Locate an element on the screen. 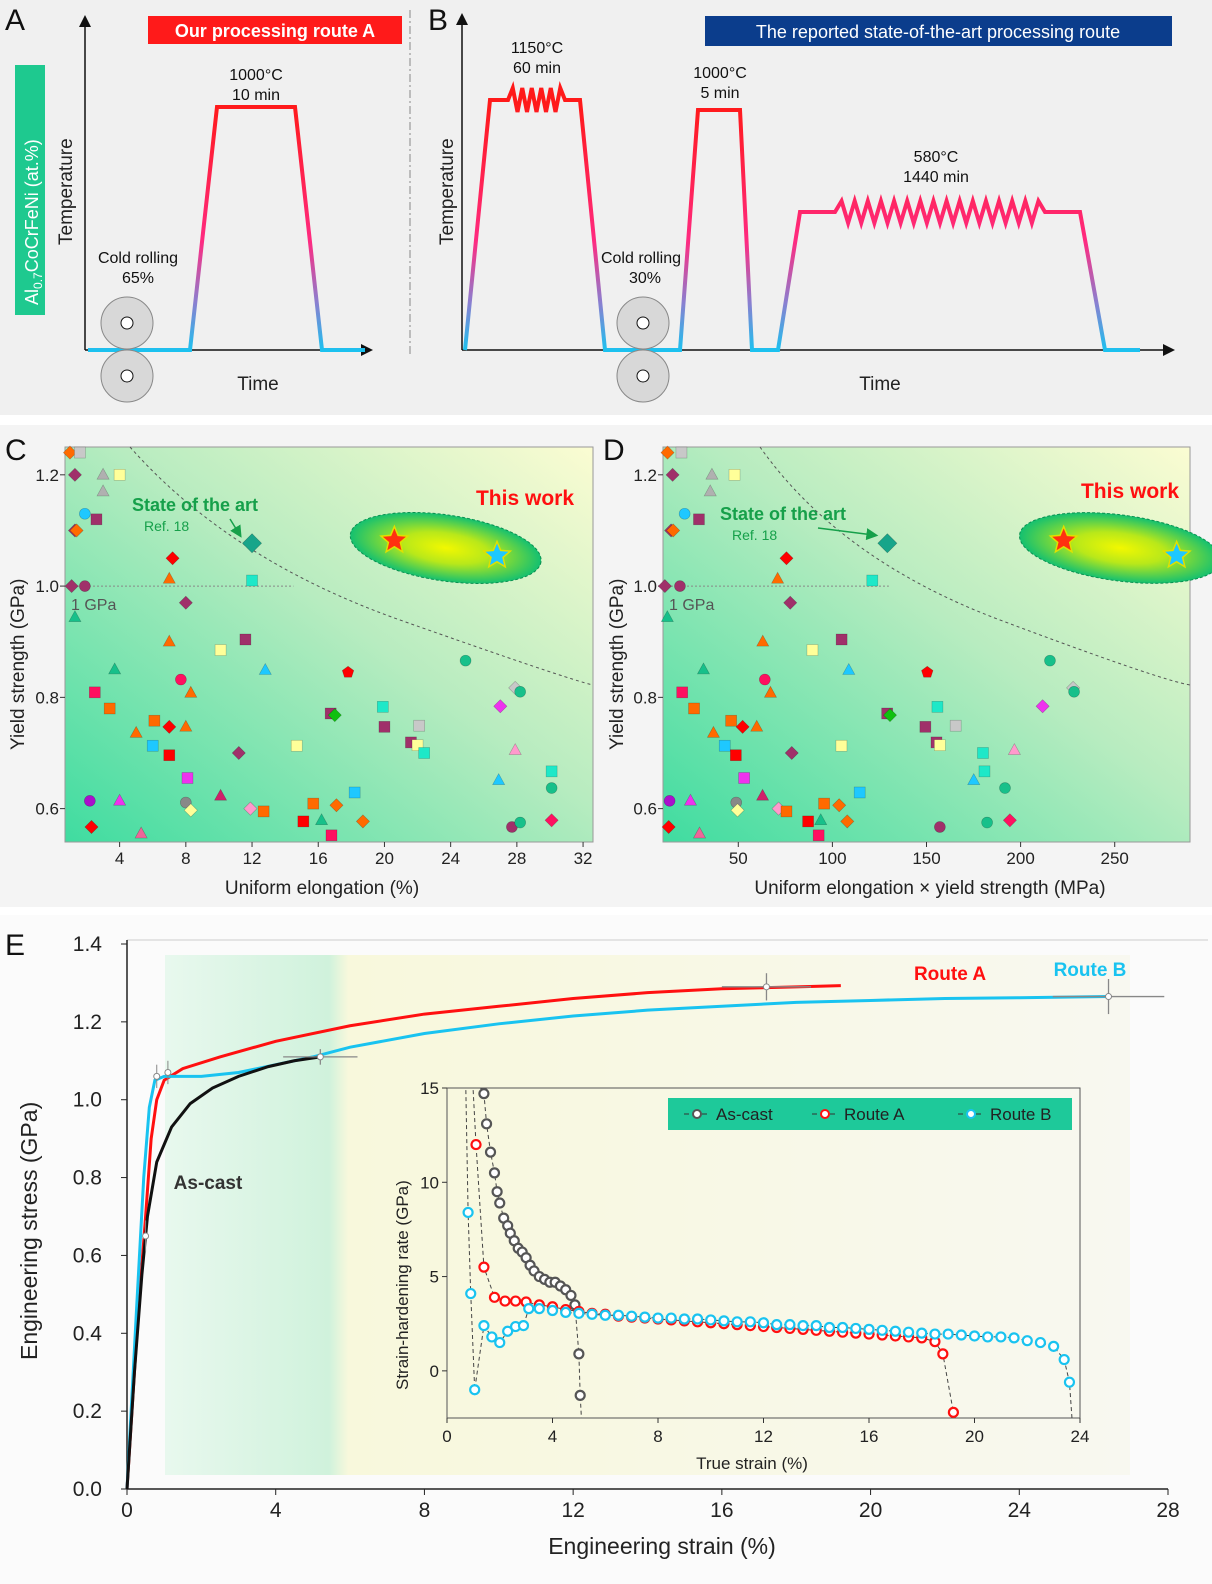  panel-letter-b: B is located at coordinates (438, 20).